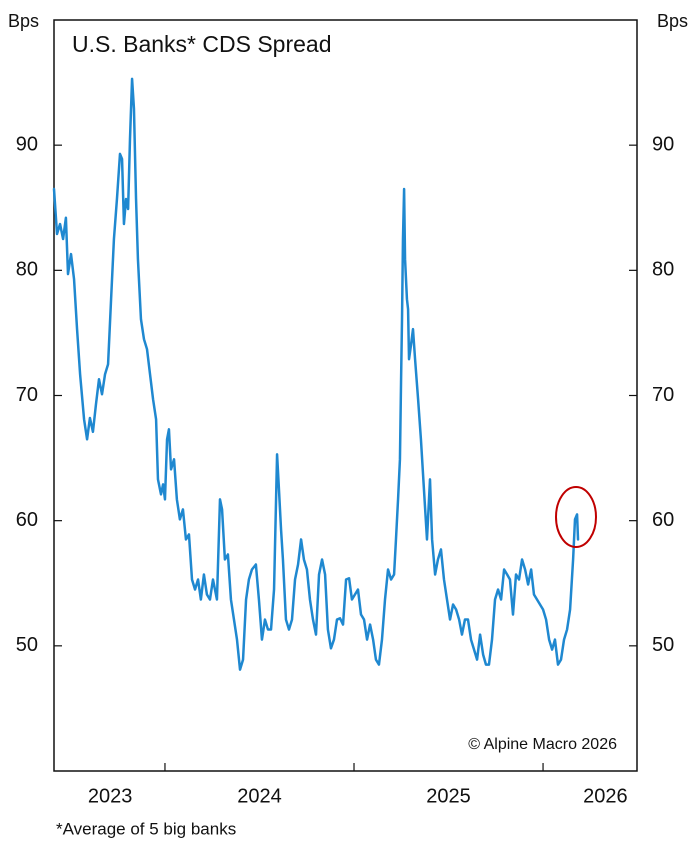 The image size is (696, 850). Describe the element at coordinates (663, 520) in the screenshot. I see `y2-tick-label: 60` at that location.